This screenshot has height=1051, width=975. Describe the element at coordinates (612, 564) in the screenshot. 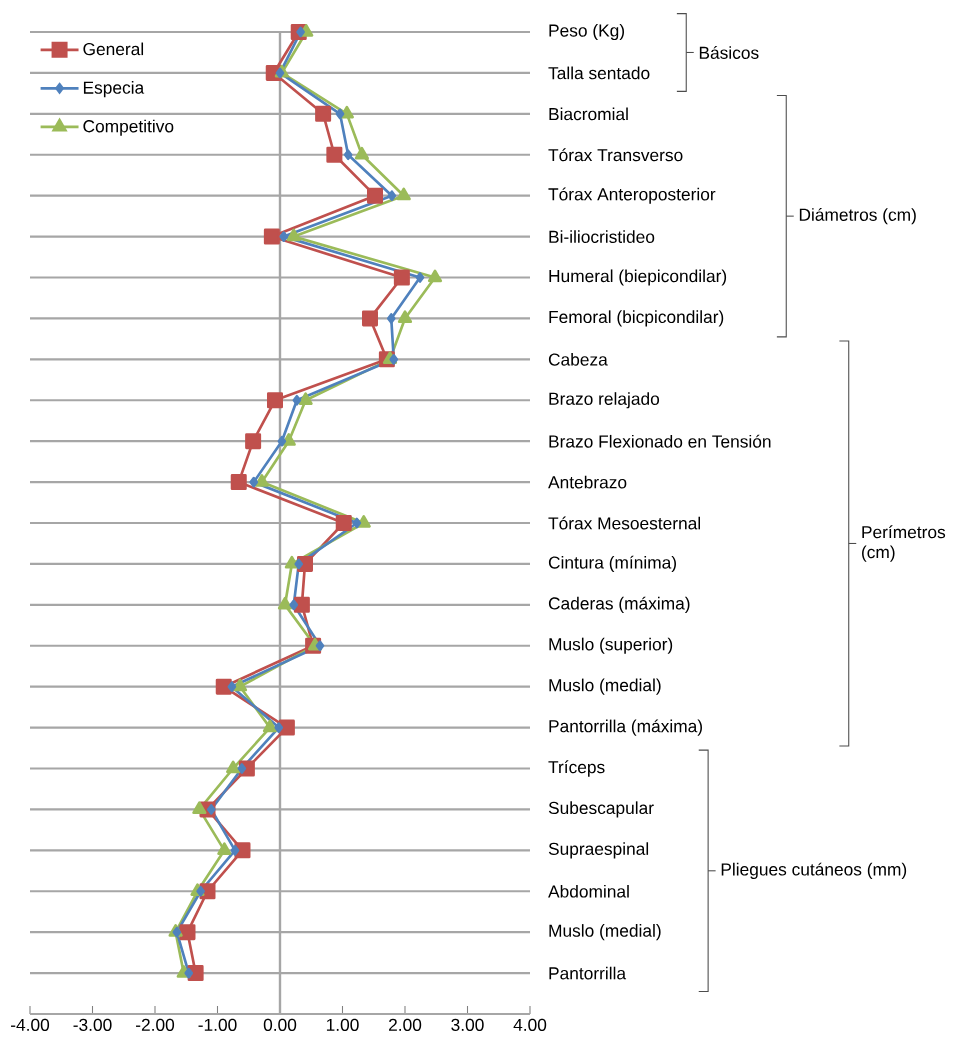

I see `y-tick-label: Cintura (mínima)` at that location.